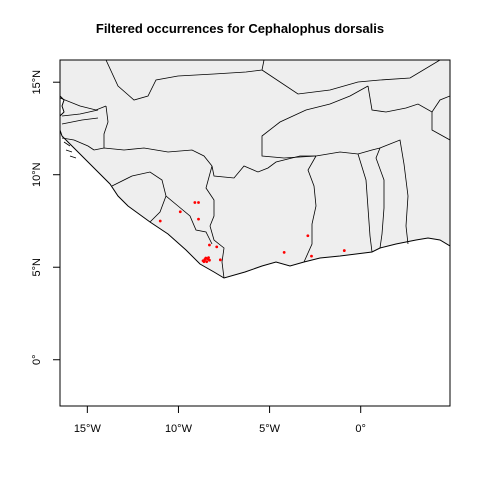 This screenshot has width=480, height=480. What do you see at coordinates (185, 80) in the screenshot?
I see `border-mauritania-mali` at bounding box center [185, 80].